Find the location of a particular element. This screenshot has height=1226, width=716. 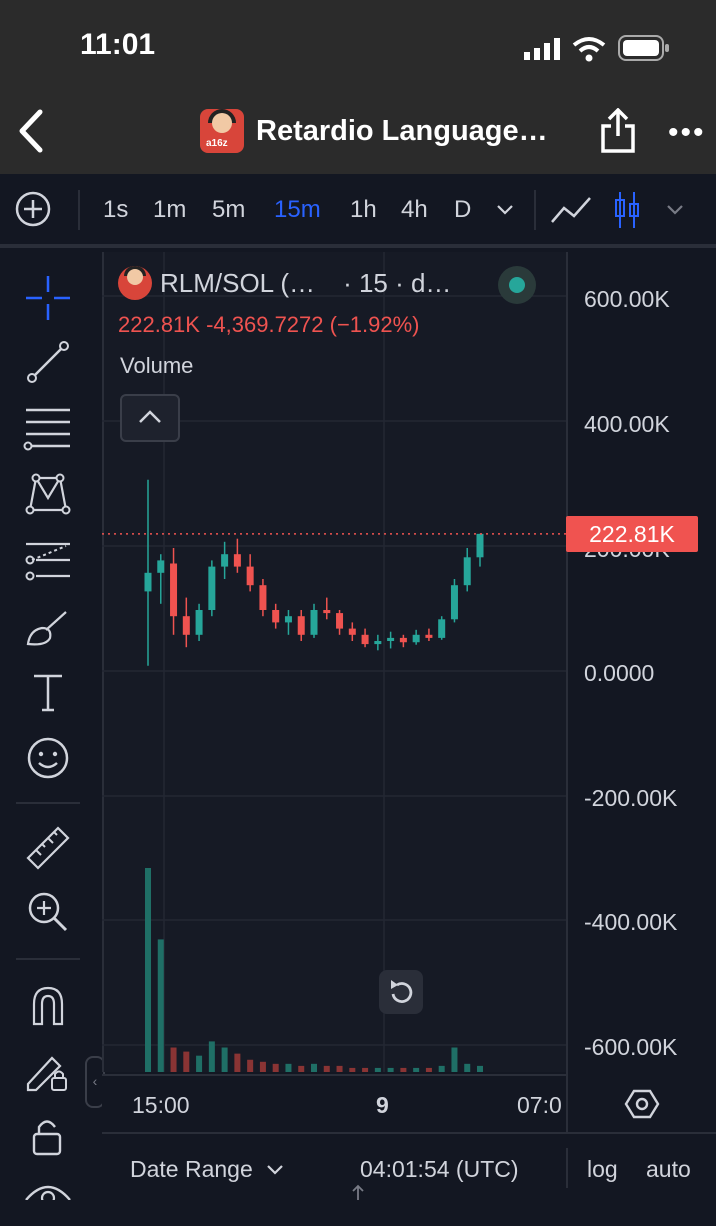

drawing-tools-panel is located at coordinates (48, 725).